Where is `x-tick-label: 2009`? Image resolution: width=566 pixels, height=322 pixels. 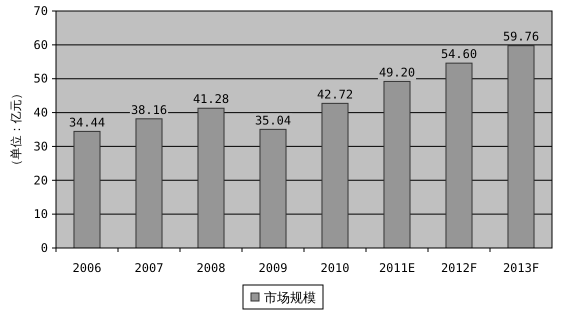 x-tick-label: 2009 is located at coordinates (273, 268).